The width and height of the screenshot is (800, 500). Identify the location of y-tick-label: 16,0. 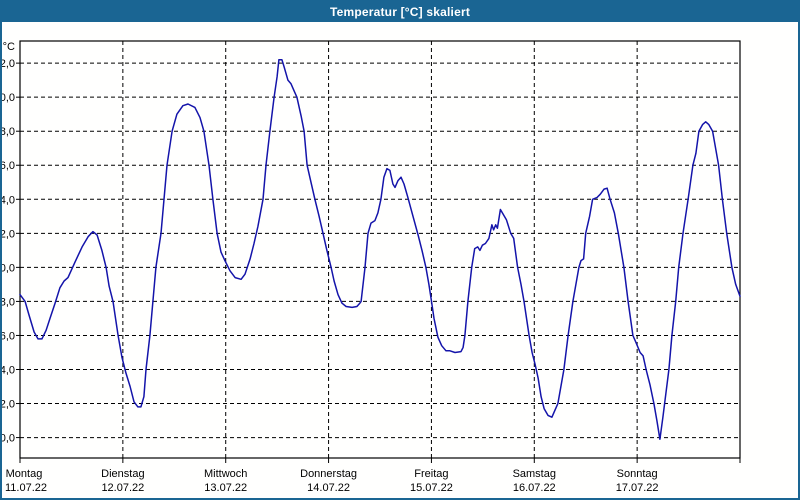
(8, 336).